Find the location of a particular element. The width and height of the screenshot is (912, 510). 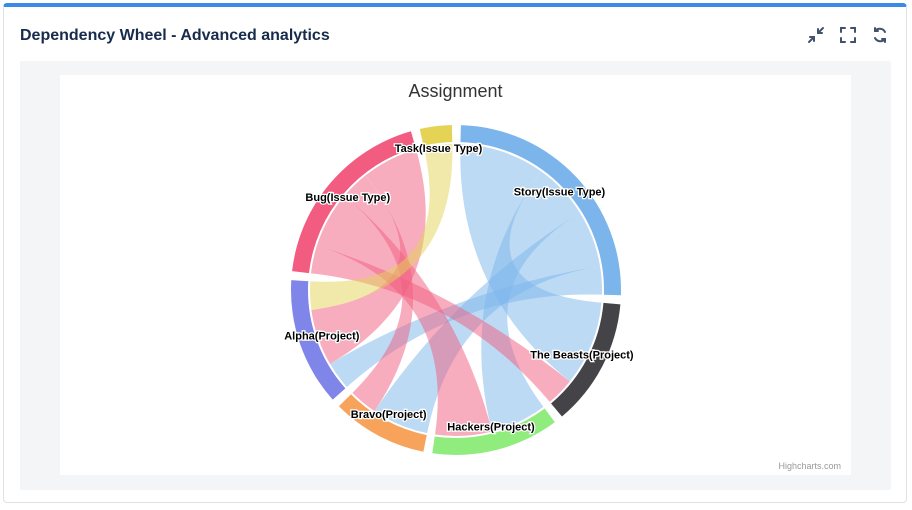

refresh-button is located at coordinates (880, 35).